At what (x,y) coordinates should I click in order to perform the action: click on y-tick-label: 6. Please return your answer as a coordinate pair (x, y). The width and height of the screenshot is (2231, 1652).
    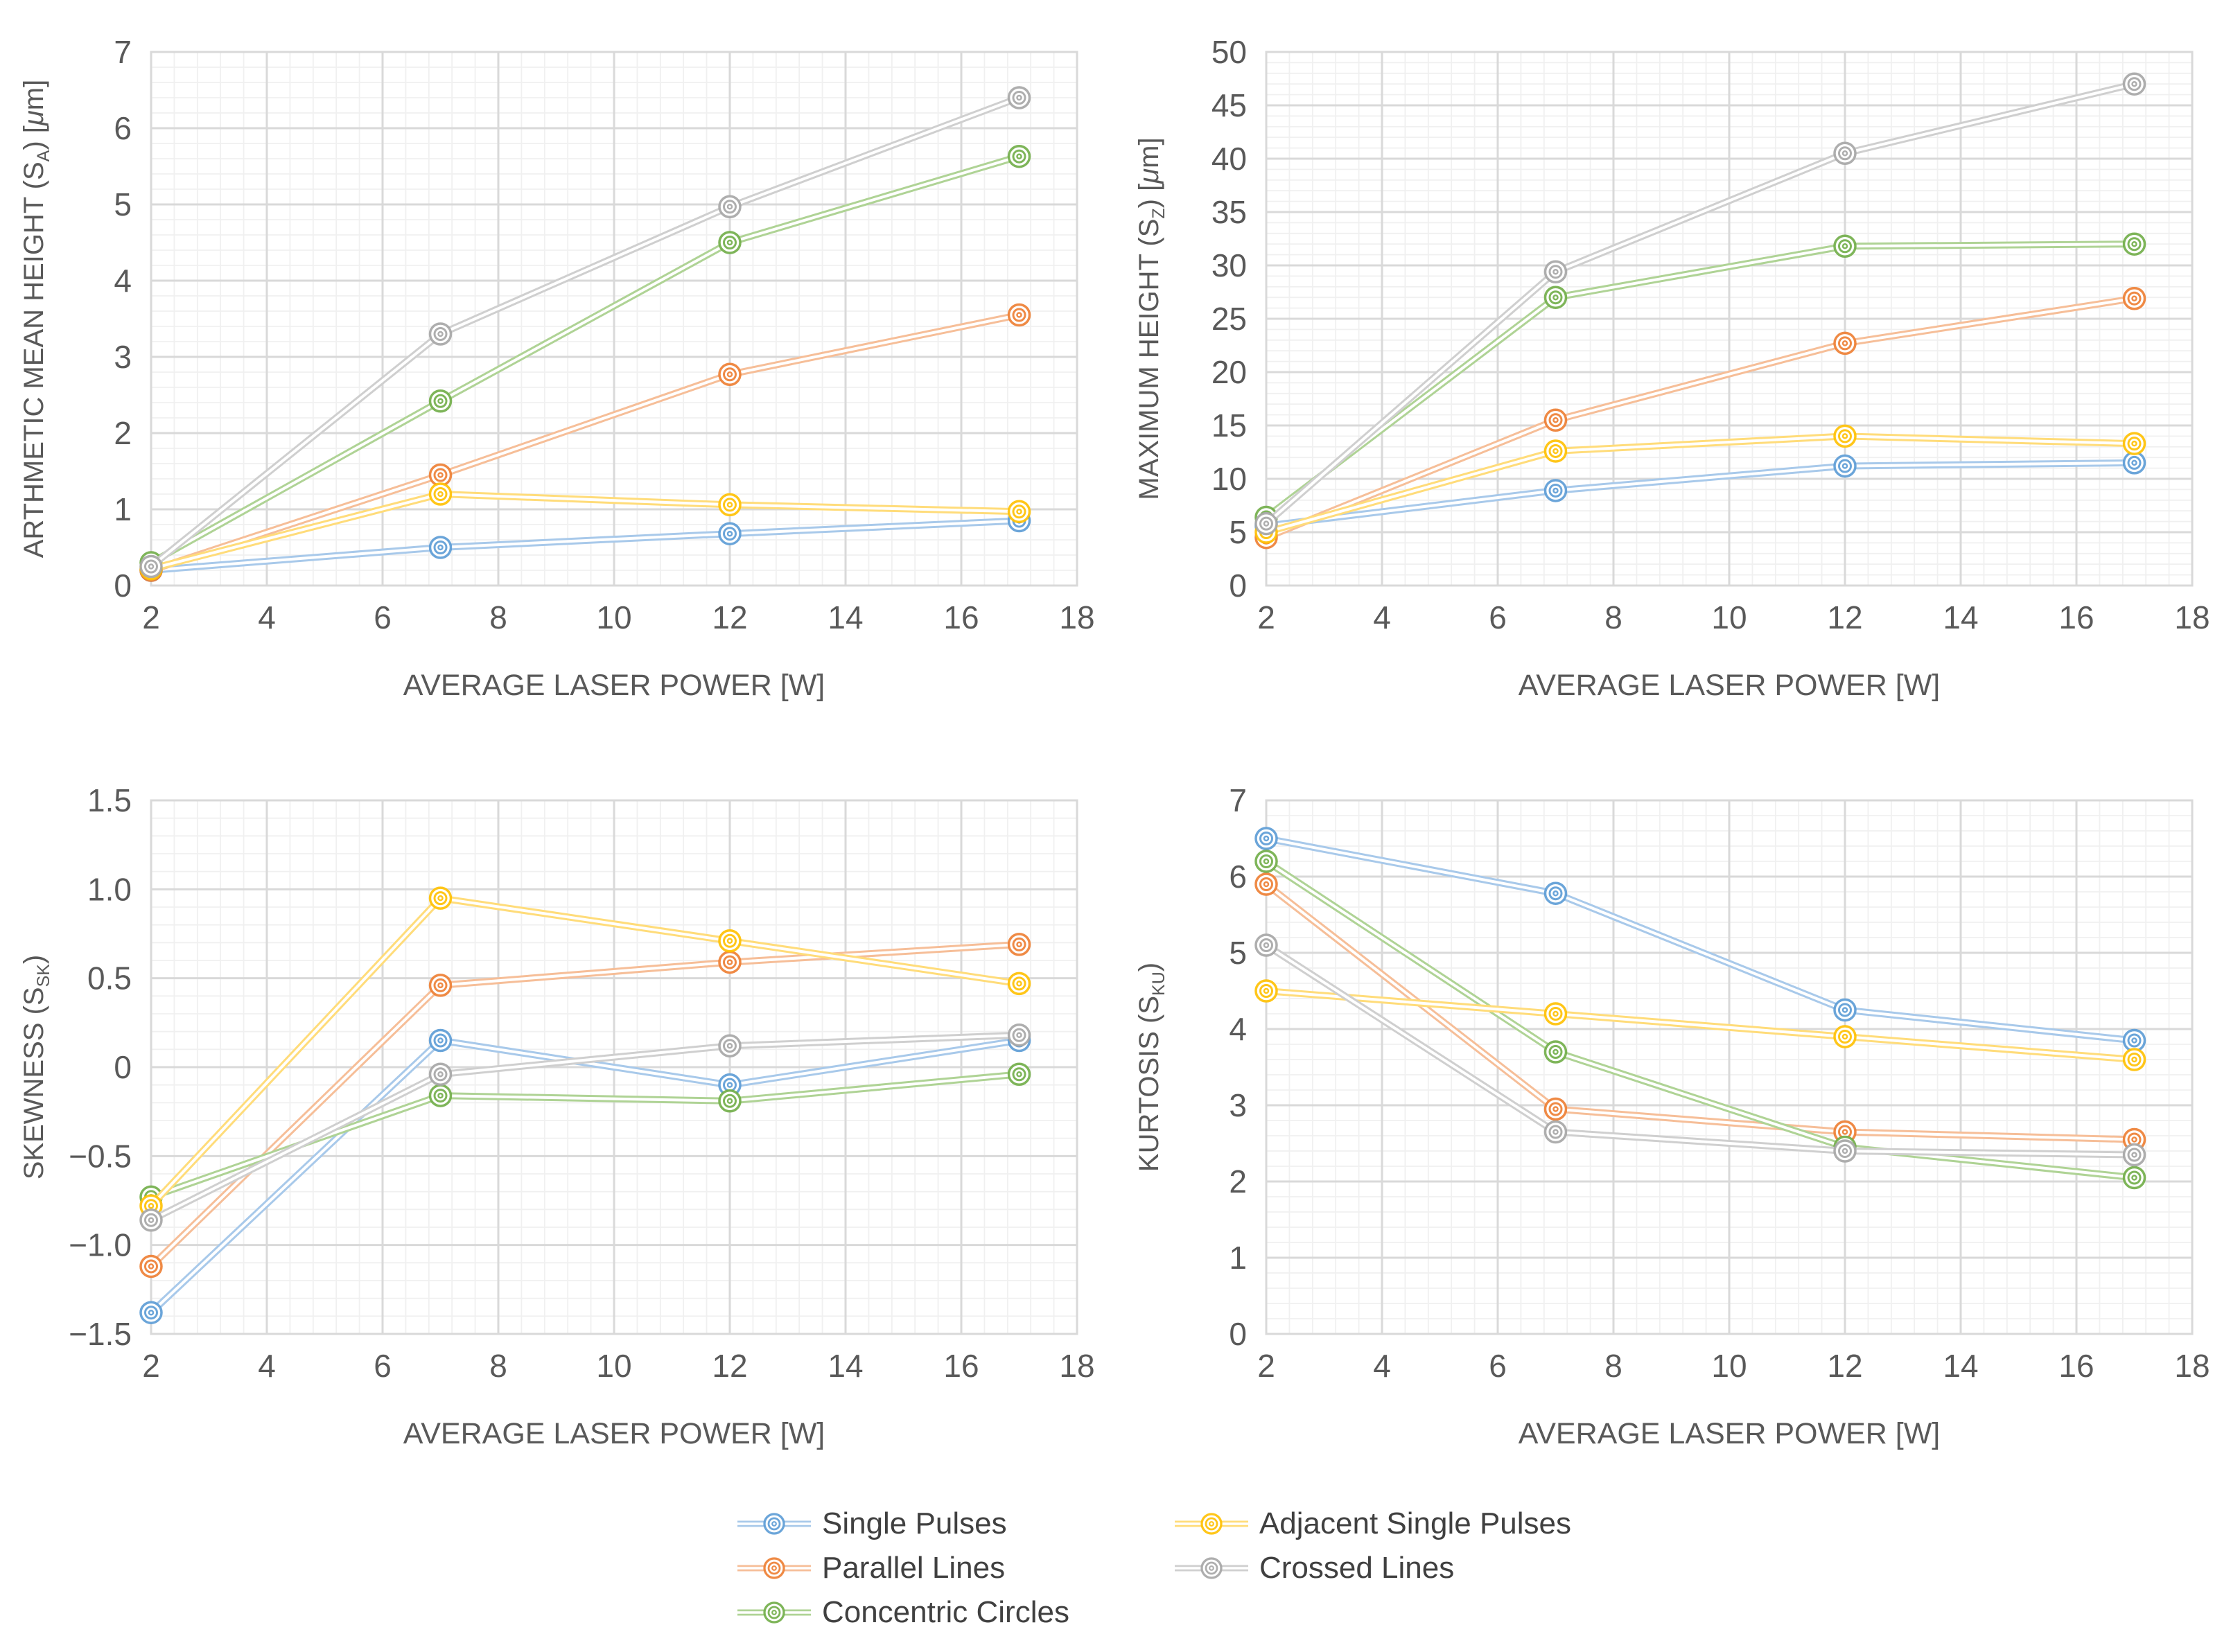
    Looking at the image, I should click on (123, 128).